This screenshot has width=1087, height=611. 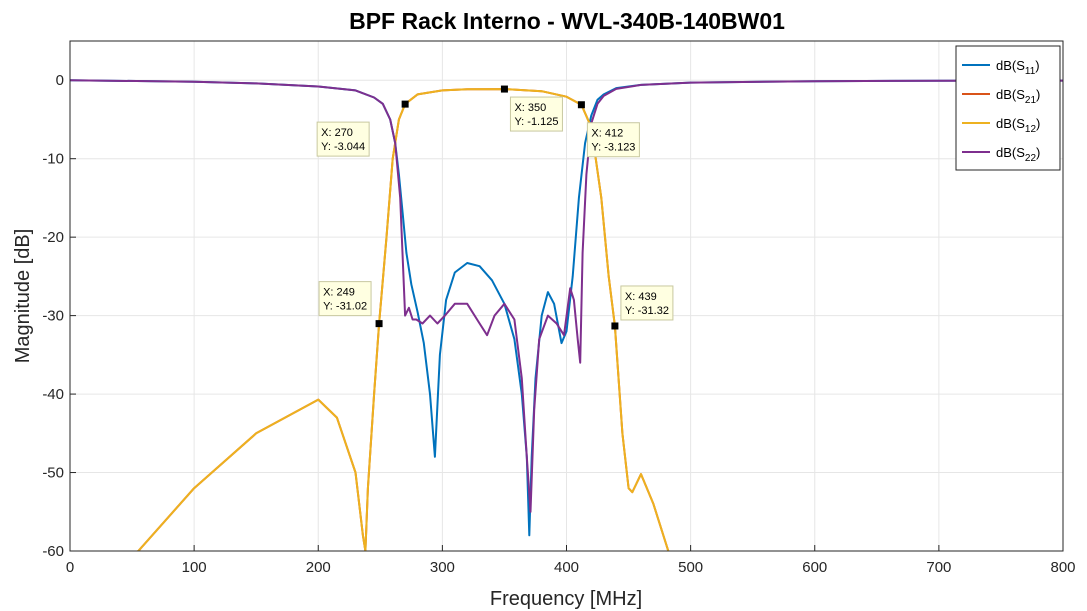 I want to click on legend-label: dB(S12), so click(x=1018, y=125).